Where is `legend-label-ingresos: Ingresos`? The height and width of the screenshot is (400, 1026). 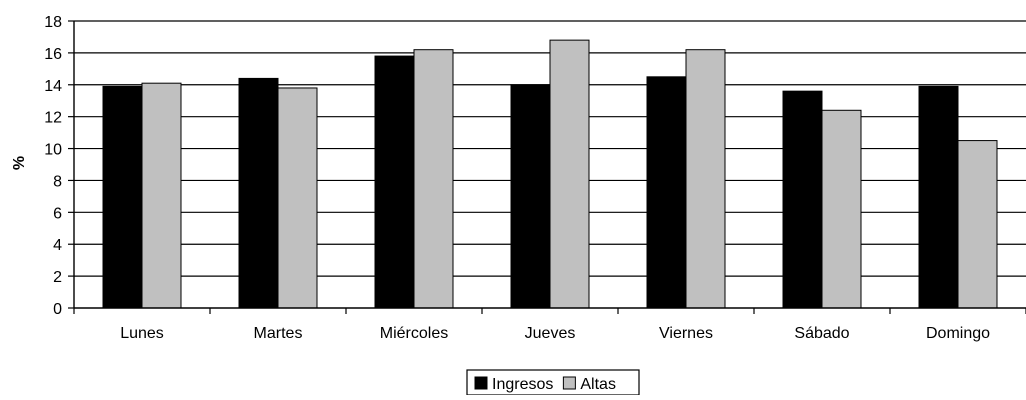
legend-label-ingresos: Ingresos is located at coordinates (522, 384).